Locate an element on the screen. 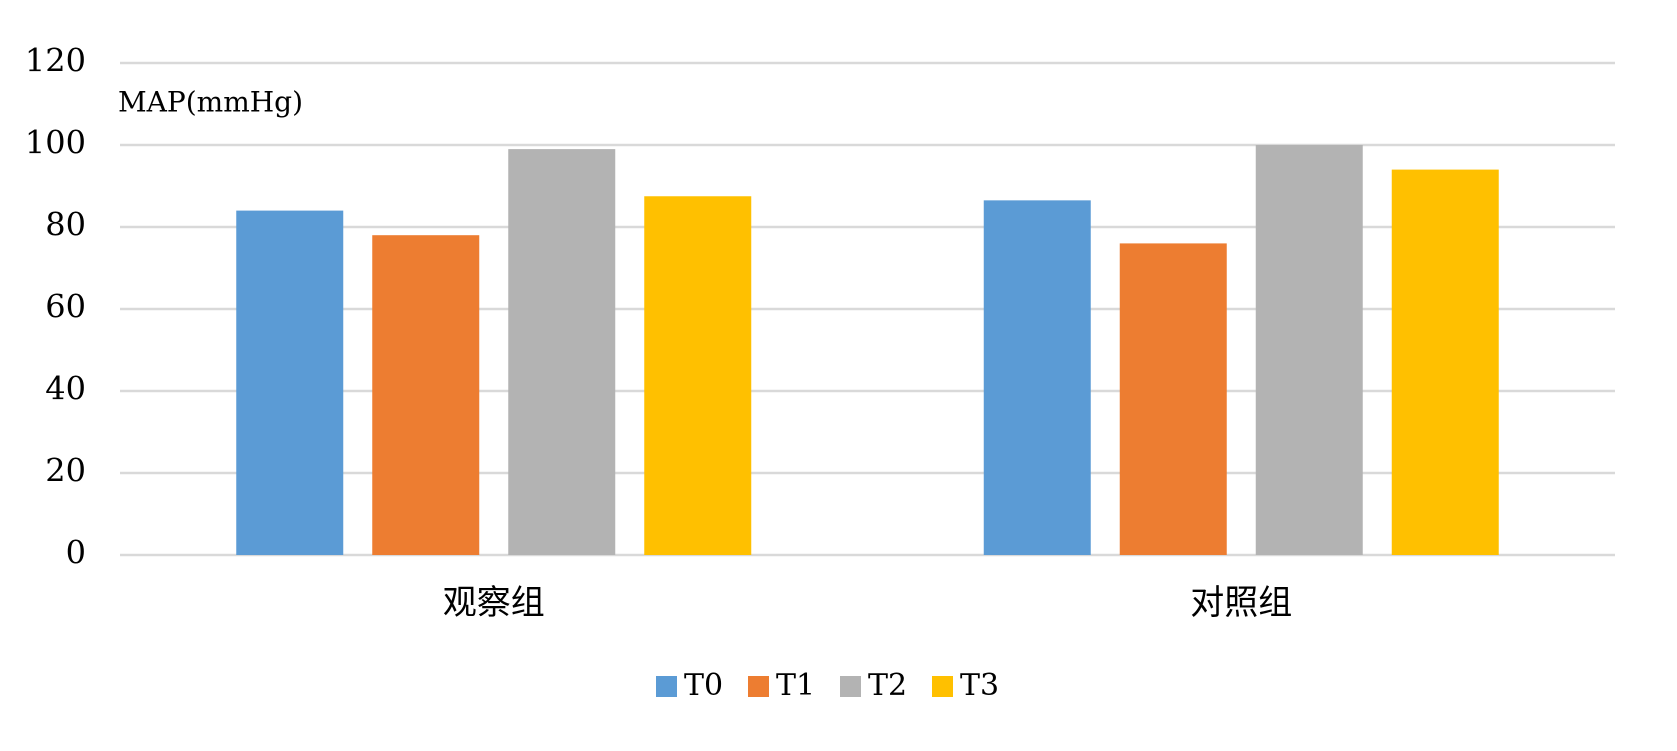 The image size is (1677, 751). y-tick-label: 0 is located at coordinates (76, 553).